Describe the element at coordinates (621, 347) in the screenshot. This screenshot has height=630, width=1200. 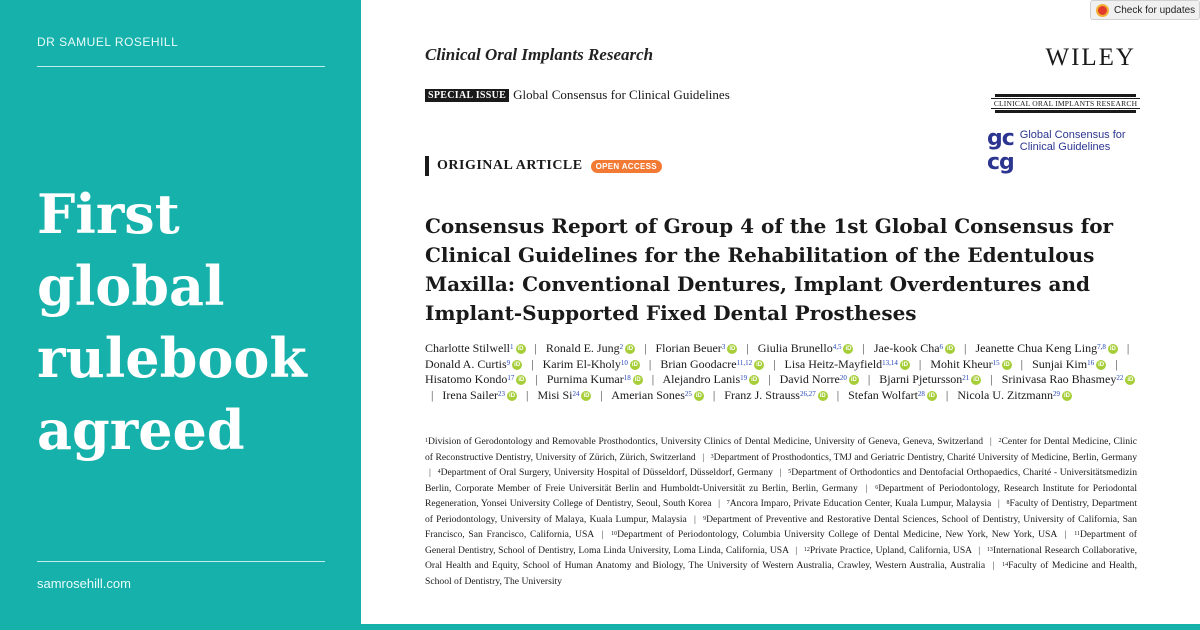
I see `author-affiliation-ref: 2` at that location.